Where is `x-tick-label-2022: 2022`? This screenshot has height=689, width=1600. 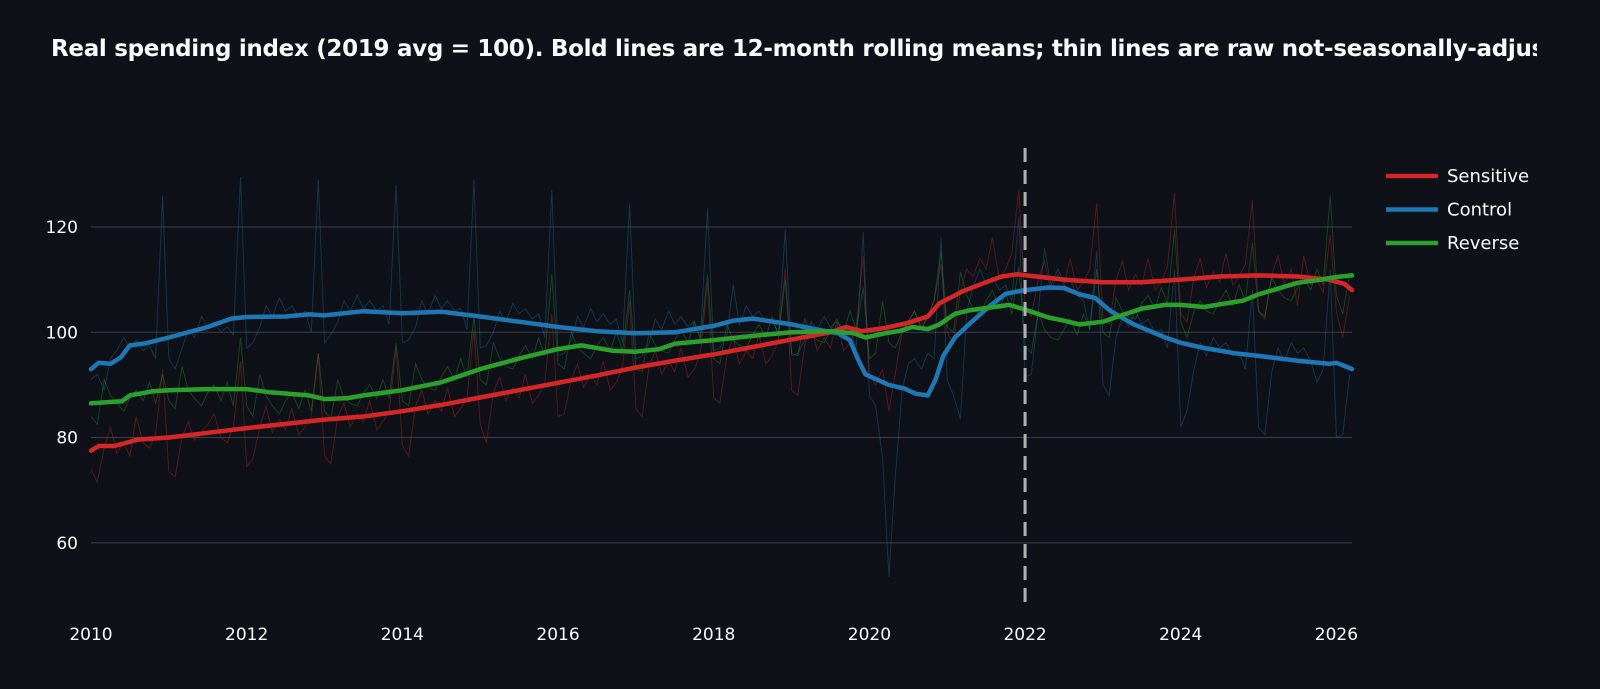
x-tick-label-2022: 2022 is located at coordinates (1024, 635).